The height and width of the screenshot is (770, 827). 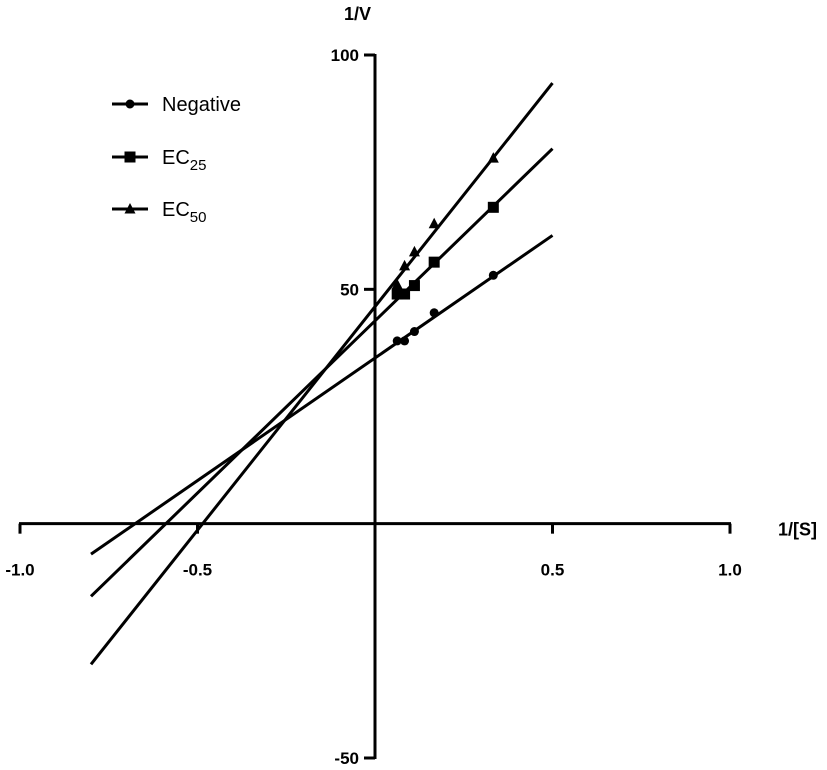 I want to click on data-points, so click(x=445, y=249).